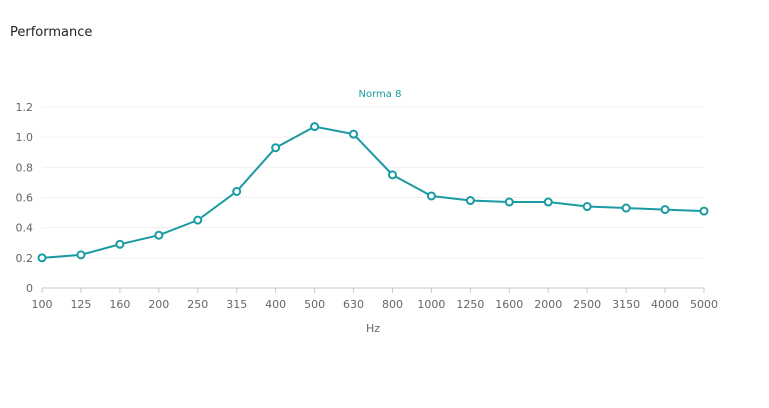 The image size is (769, 408). What do you see at coordinates (25, 258) in the screenshot?
I see `y-tick-label: 0.2` at bounding box center [25, 258].